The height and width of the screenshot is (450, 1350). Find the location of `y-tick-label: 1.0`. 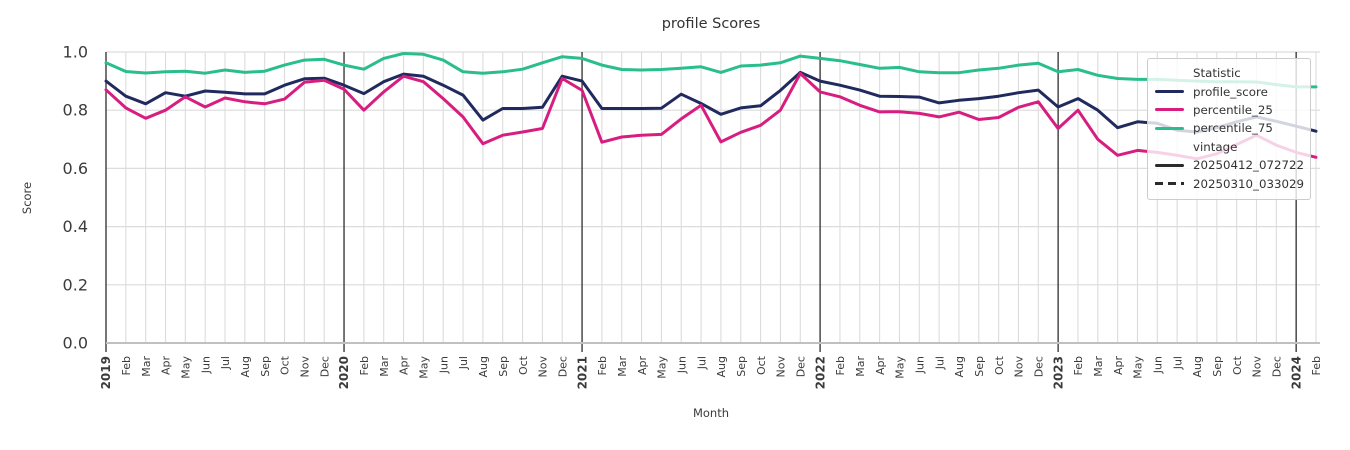

y-tick-label: 1.0 is located at coordinates (75, 52).